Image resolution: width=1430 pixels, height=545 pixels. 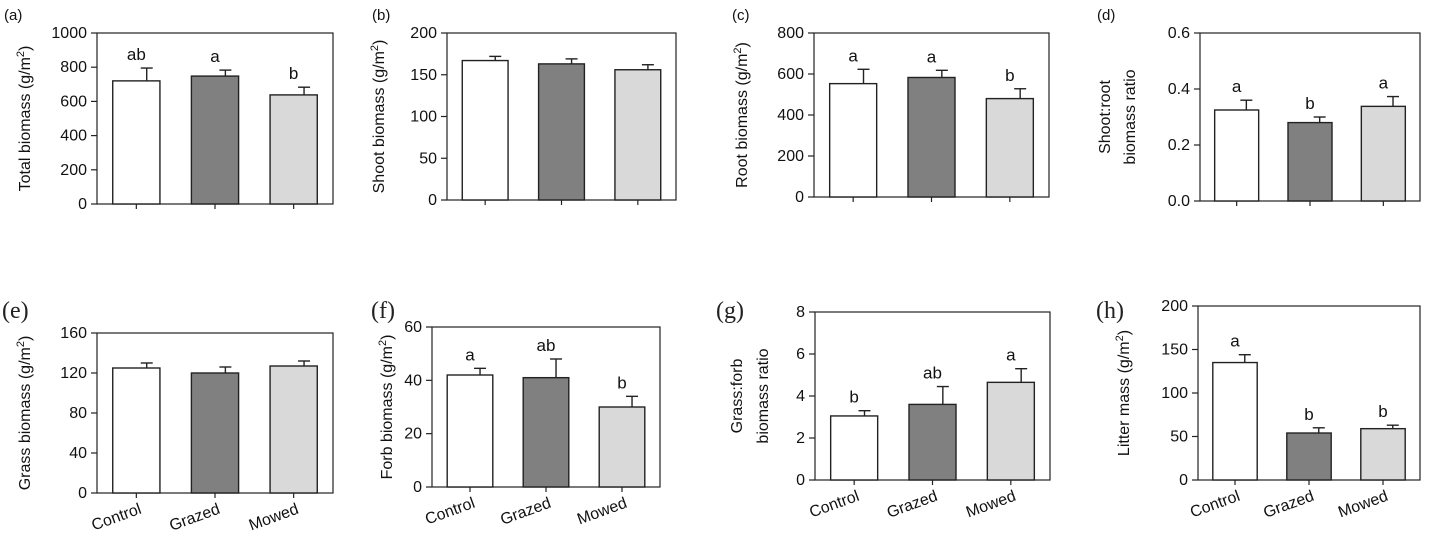 I want to click on chart-panel: (b) 0 50 100 150 200 Shoot biomass (g/m2), so click(x=523, y=108).